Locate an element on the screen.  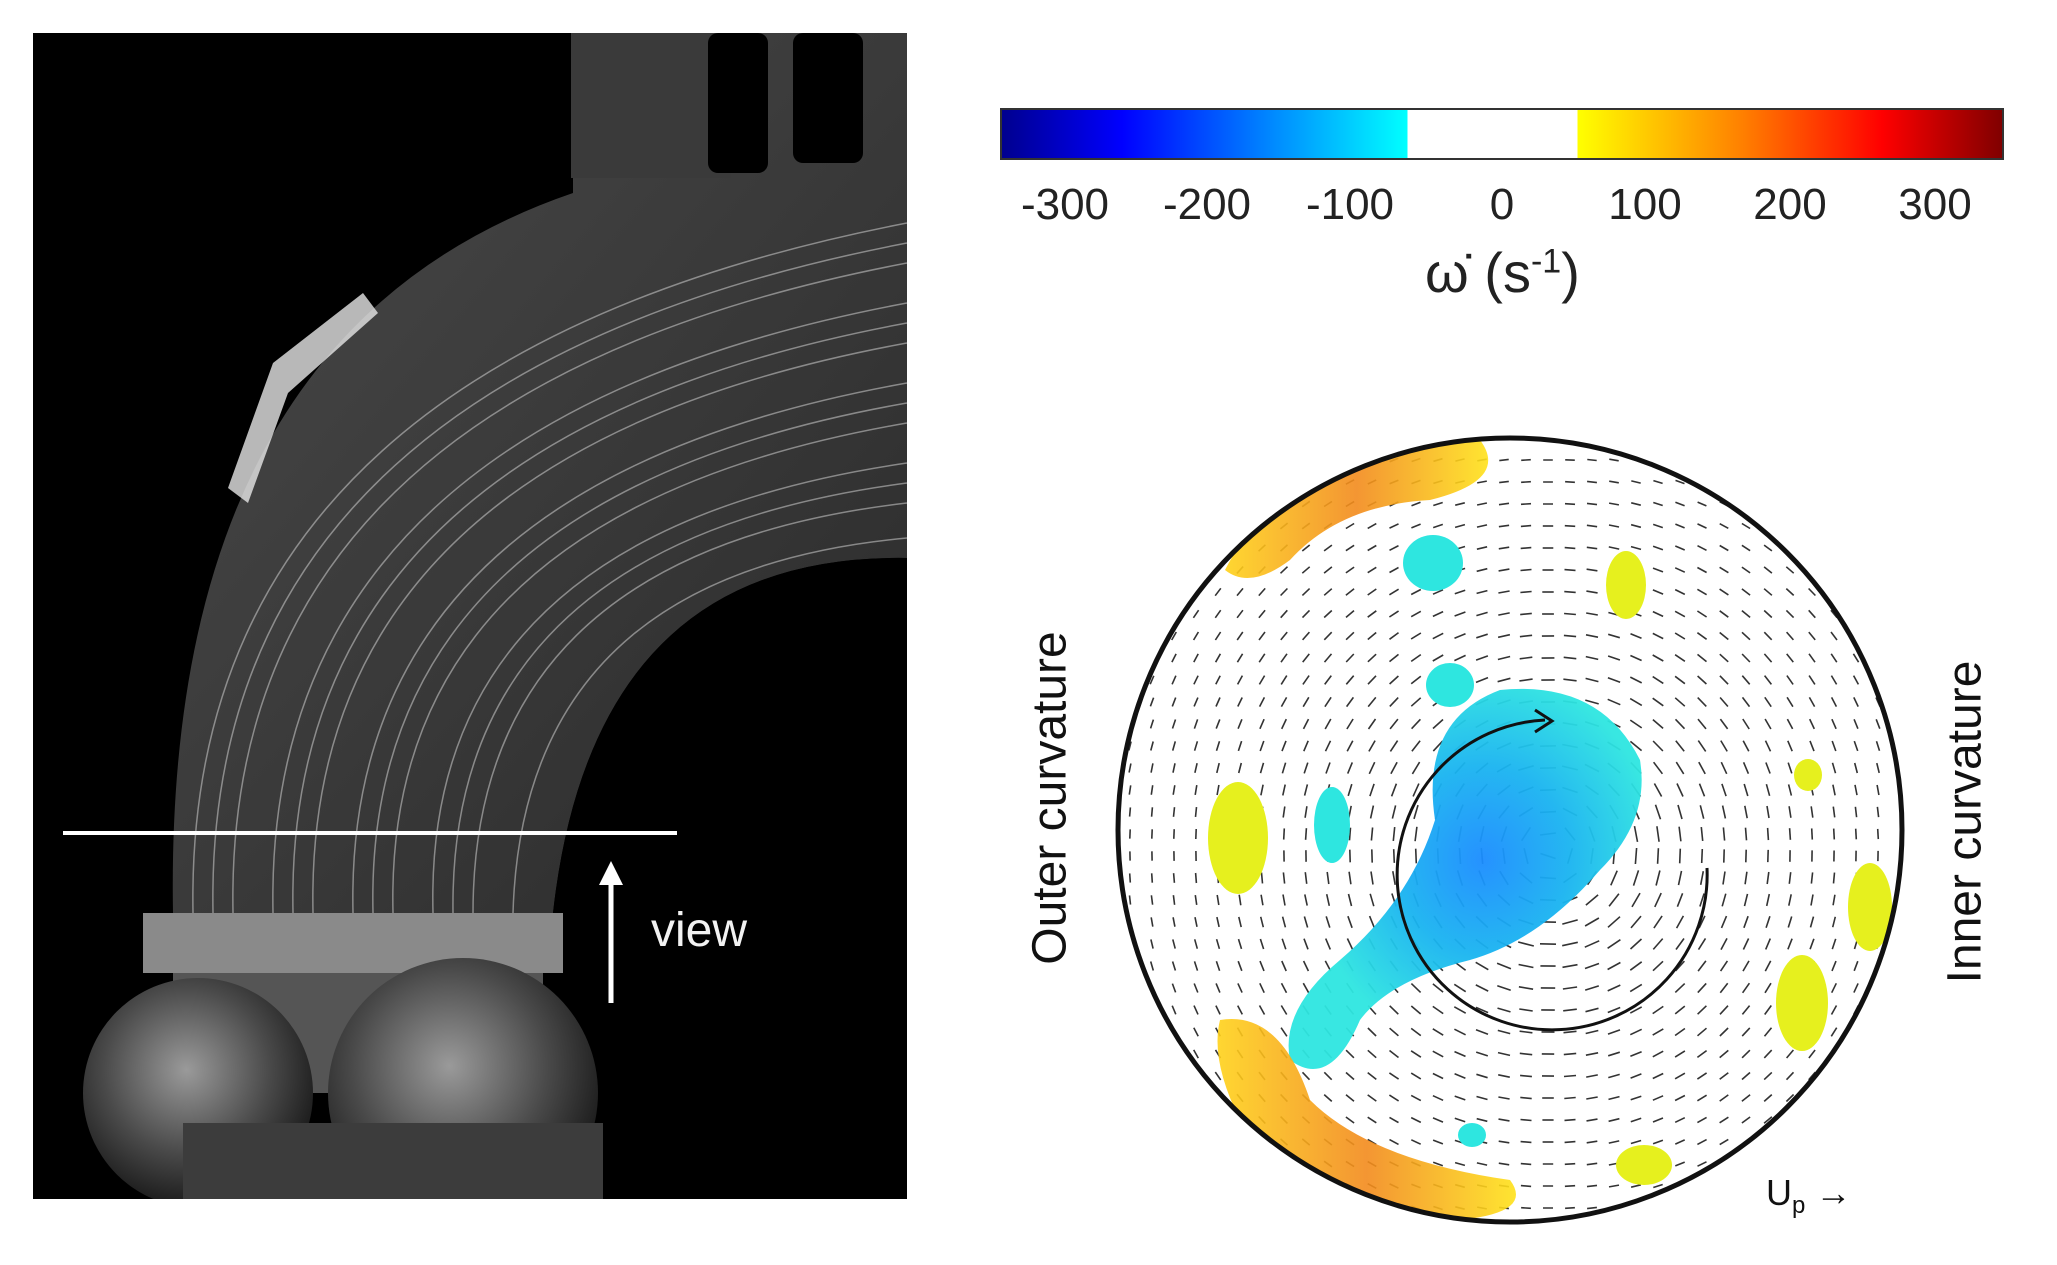
rotation-arrow-icon is located at coordinates (1544, 721).